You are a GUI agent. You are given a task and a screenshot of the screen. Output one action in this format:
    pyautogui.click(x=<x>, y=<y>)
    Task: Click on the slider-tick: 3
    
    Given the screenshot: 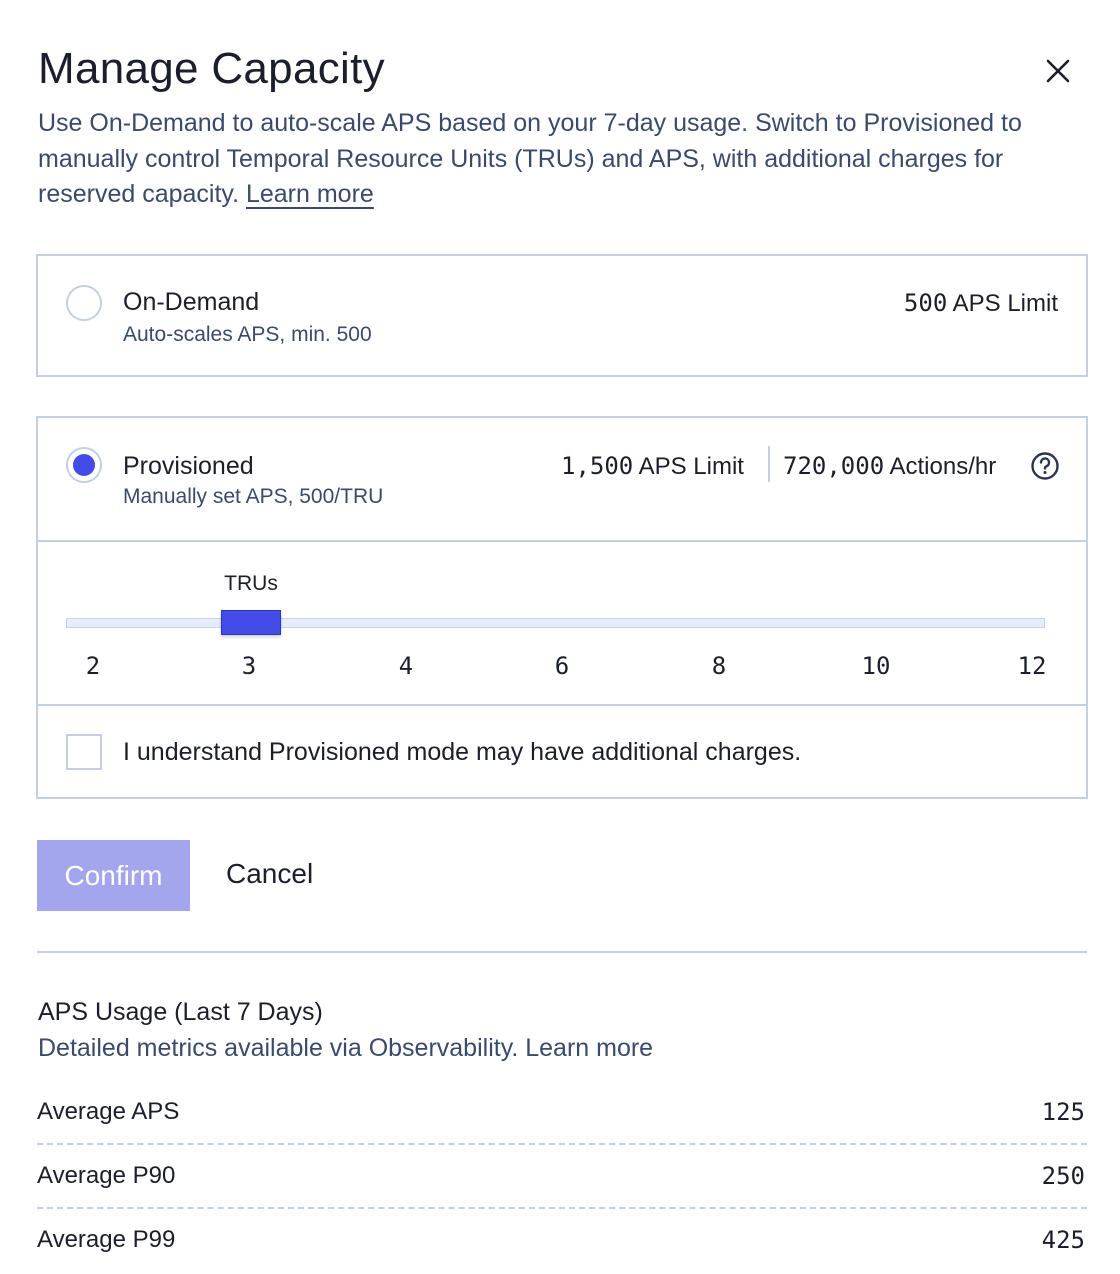 What is the action you would take?
    pyautogui.click(x=249, y=666)
    